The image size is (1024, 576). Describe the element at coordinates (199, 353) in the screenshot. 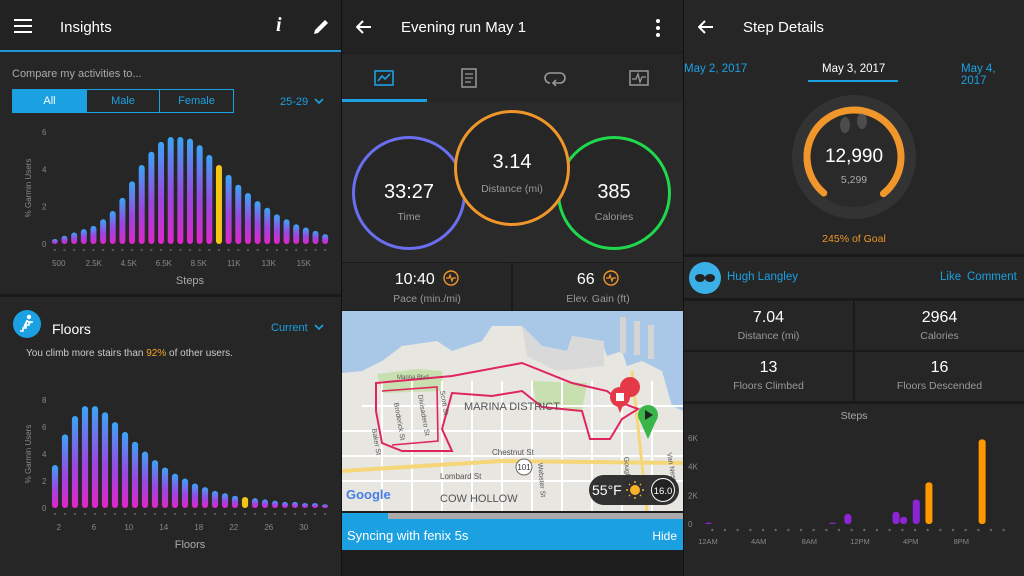

I see `floors-desc-suffix: of other users.` at that location.